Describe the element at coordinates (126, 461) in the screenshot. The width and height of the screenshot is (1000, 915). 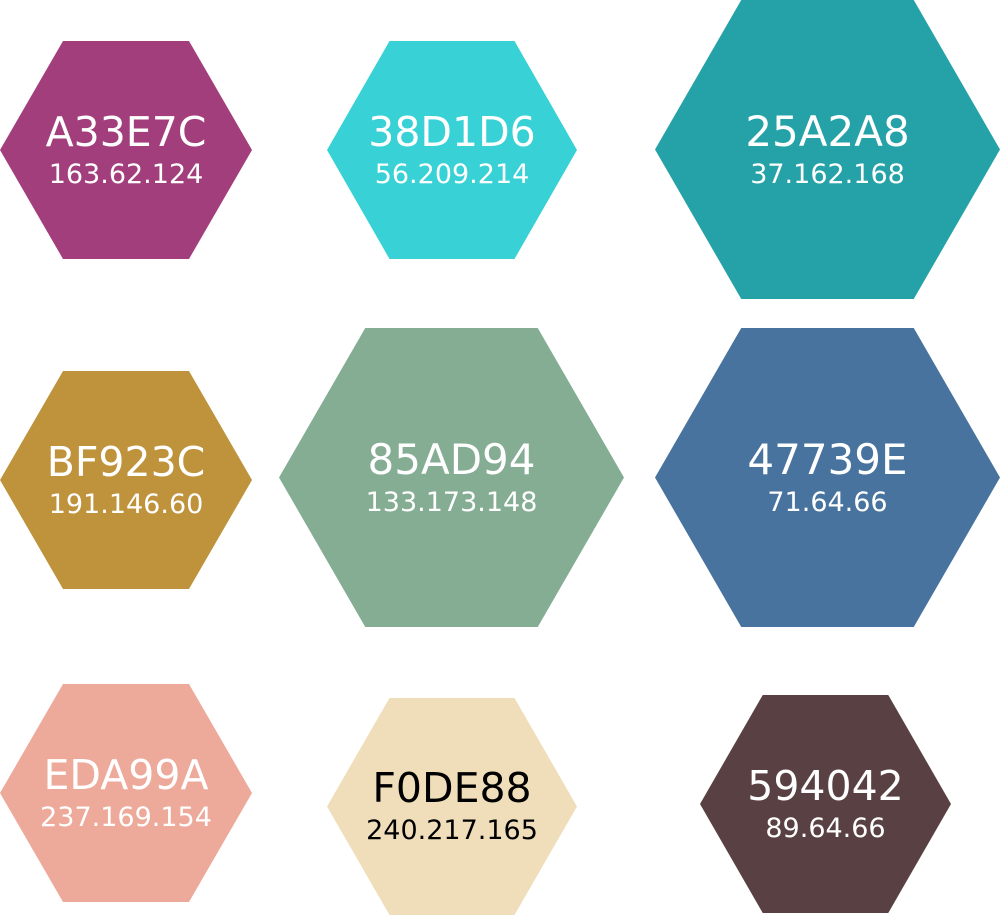
I see `hex-code-label: BF923C` at that location.